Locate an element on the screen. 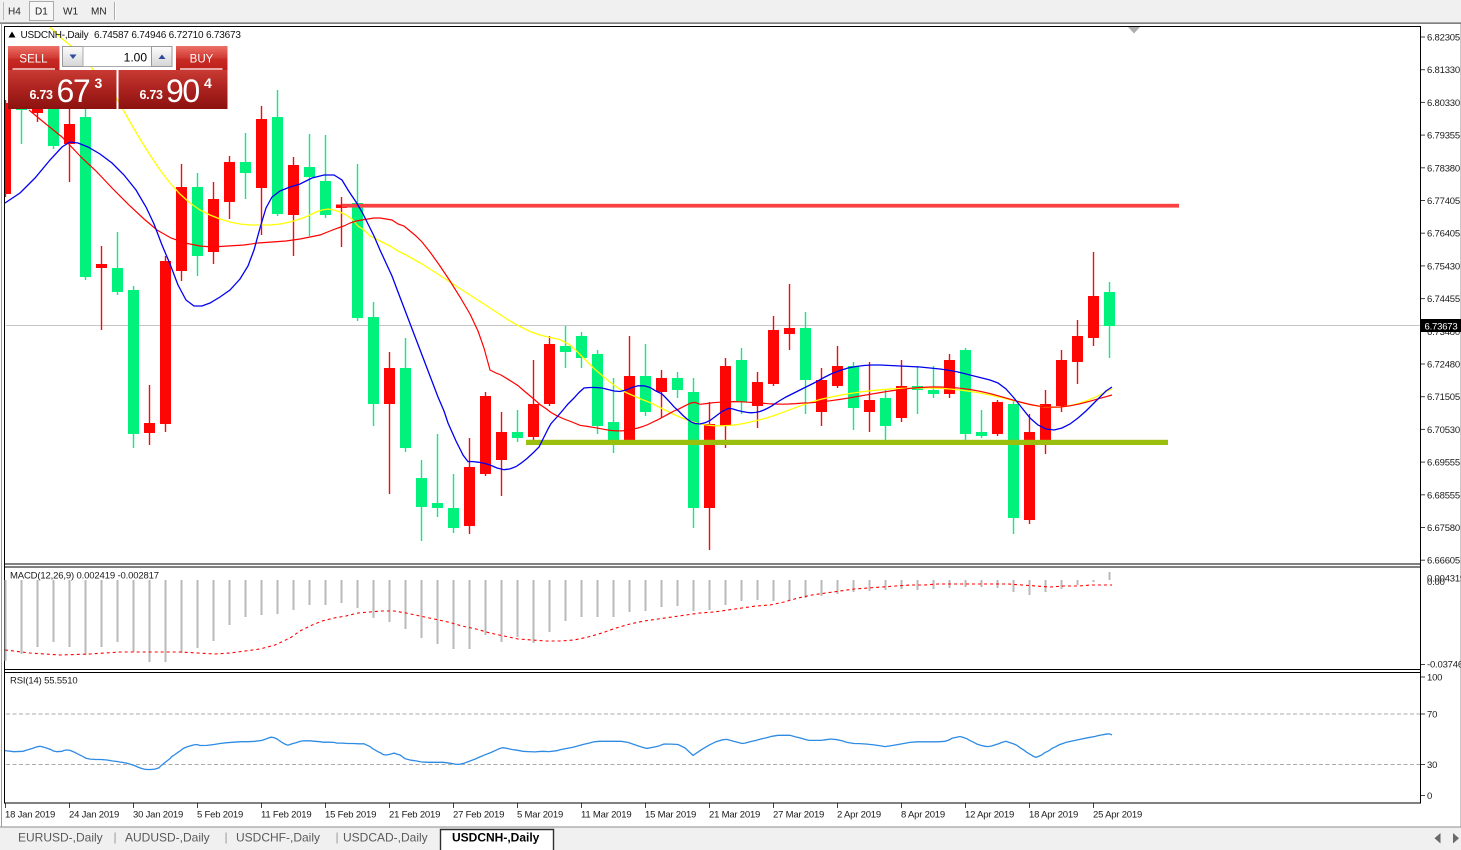 The width and height of the screenshot is (1461, 850). svg-text: 6.72480 is located at coordinates (1443, 365).